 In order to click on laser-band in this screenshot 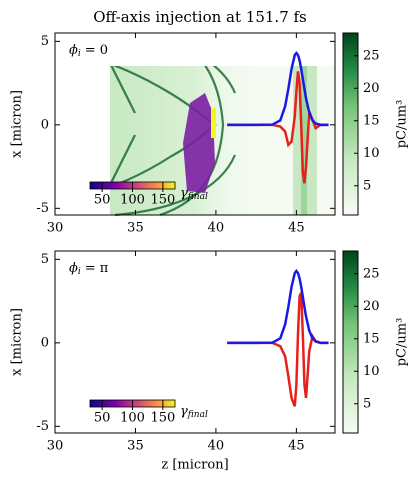, I will do `click(304, 140)`.